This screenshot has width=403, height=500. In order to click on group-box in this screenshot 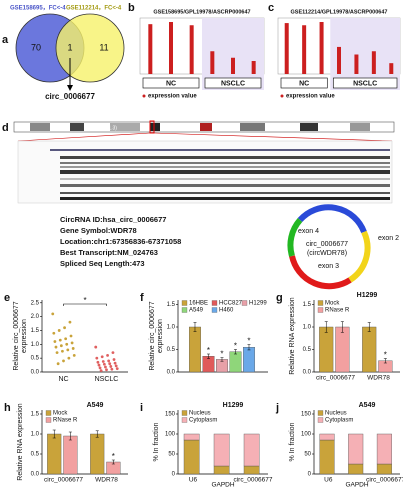, I will do `click(171, 83)`.